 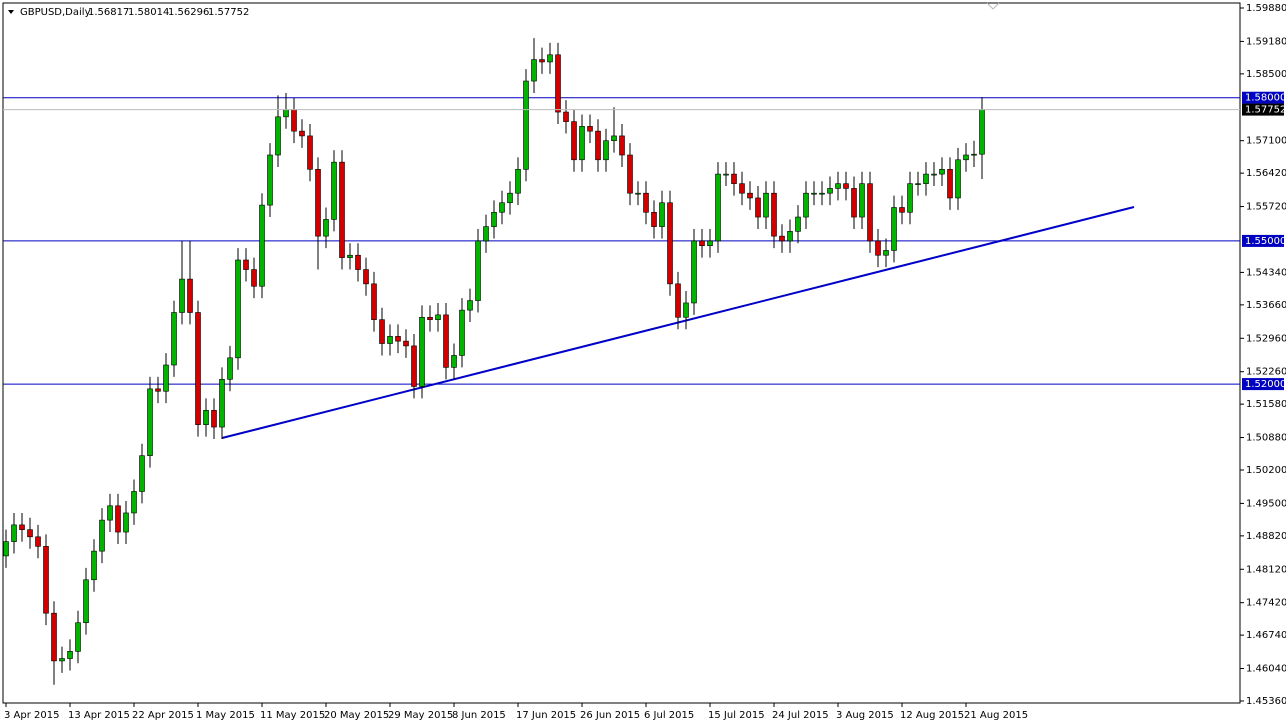 What do you see at coordinates (1263, 109) in the screenshot?
I see `price-label-box` at bounding box center [1263, 109].